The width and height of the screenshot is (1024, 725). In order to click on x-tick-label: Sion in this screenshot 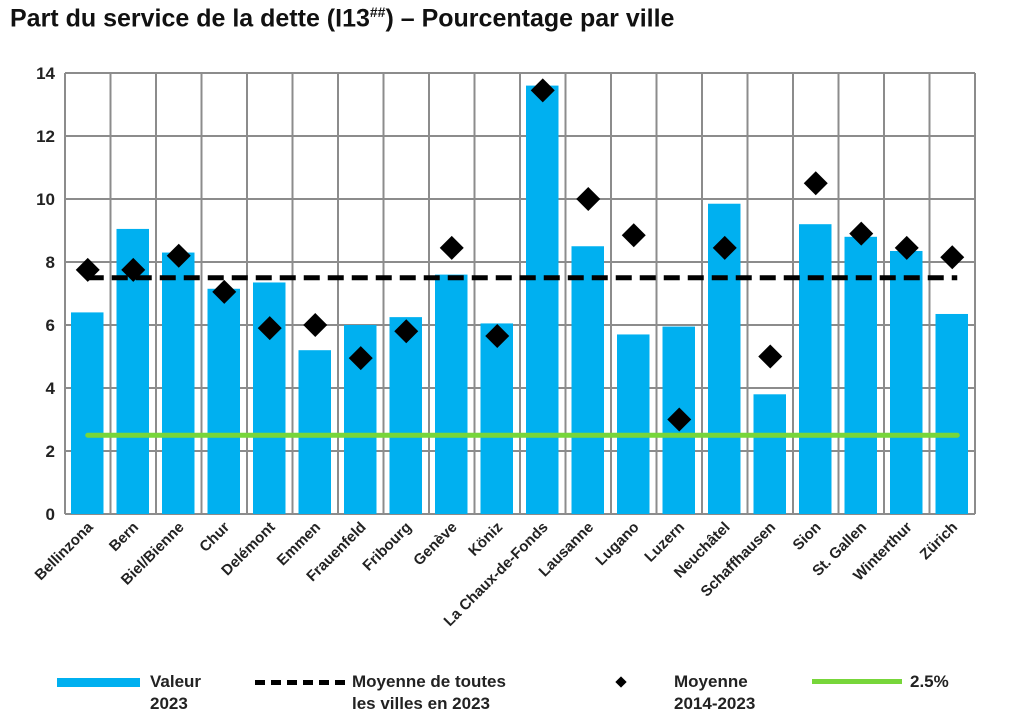, I will do `click(807, 536)`.